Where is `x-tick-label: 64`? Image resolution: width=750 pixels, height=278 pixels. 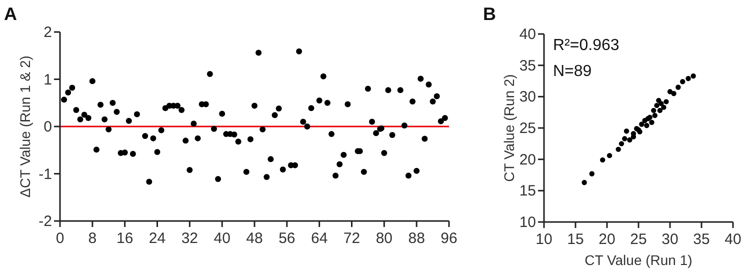 x-tick-label: 64 is located at coordinates (319, 238).